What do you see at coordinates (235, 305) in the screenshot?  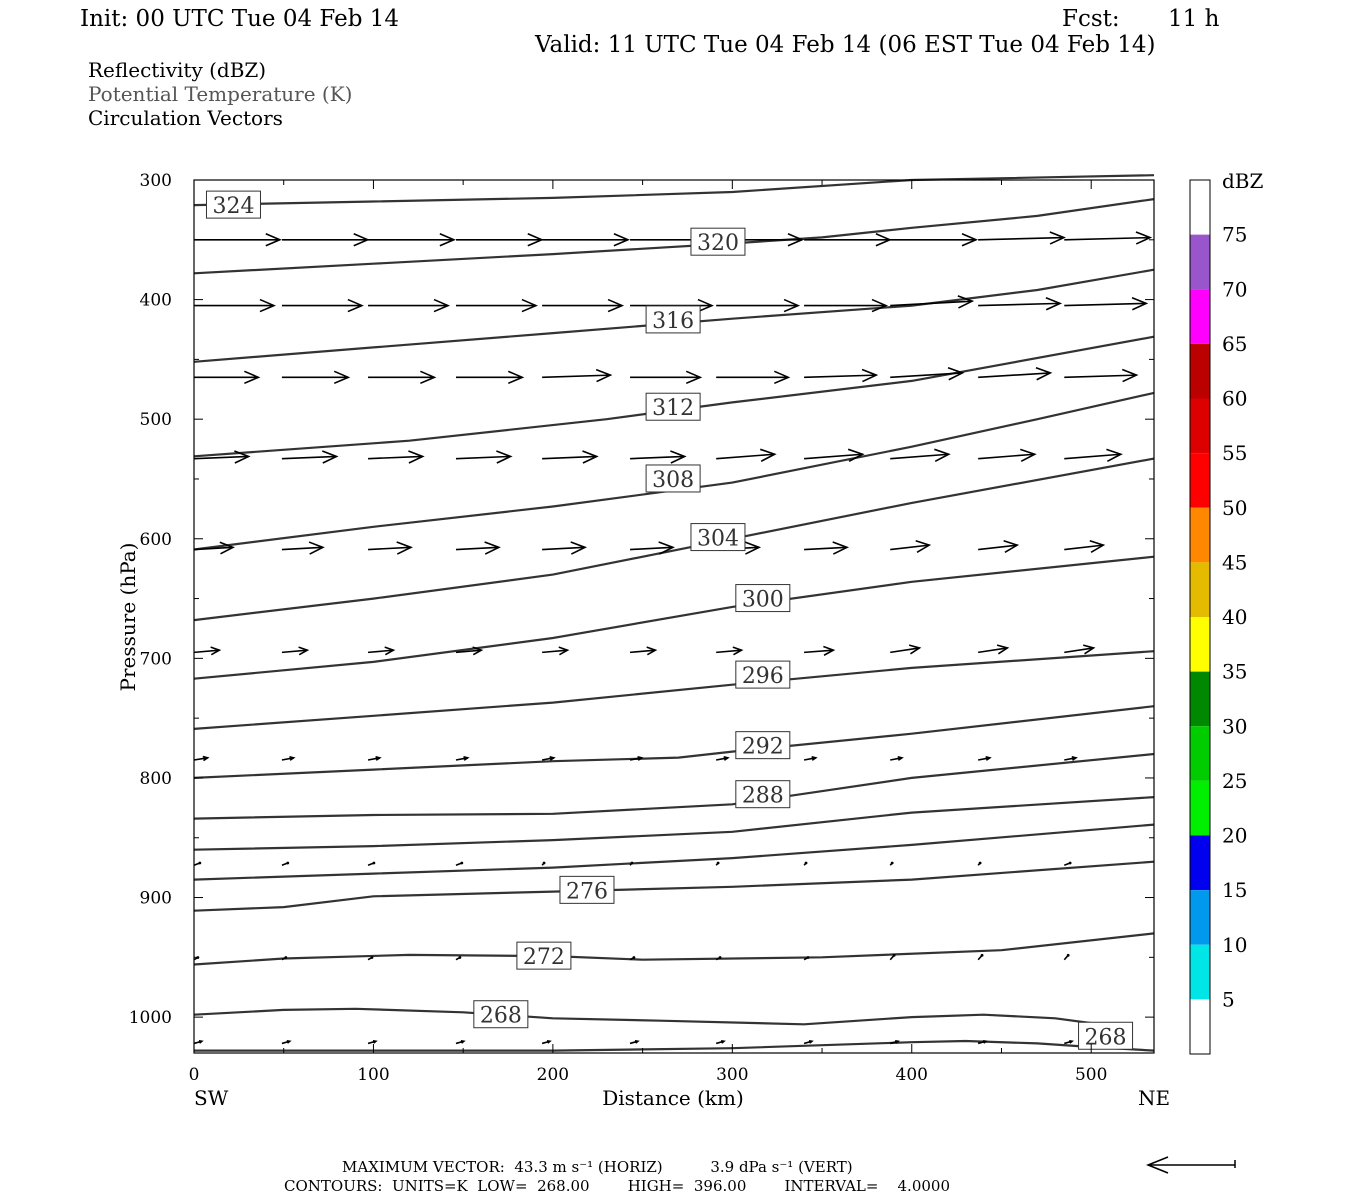 I see `vector-r1-c0` at bounding box center [235, 305].